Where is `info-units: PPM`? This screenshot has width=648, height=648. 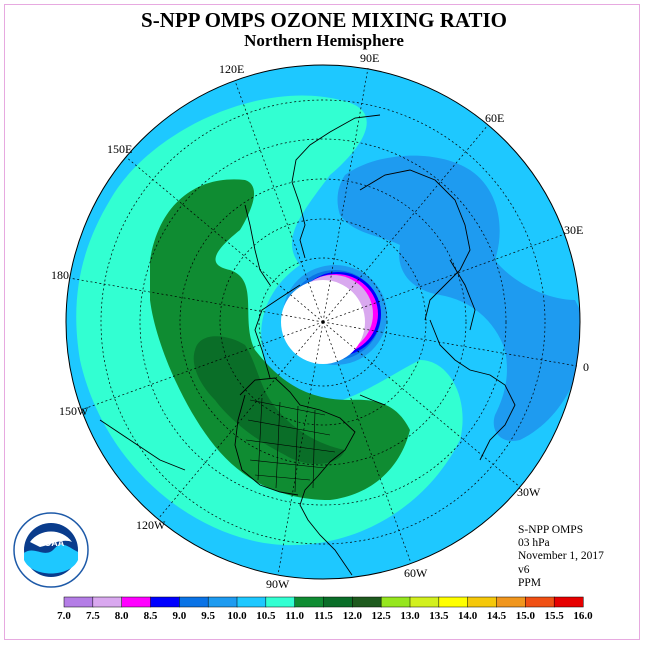
info-units: PPM is located at coordinates (530, 582).